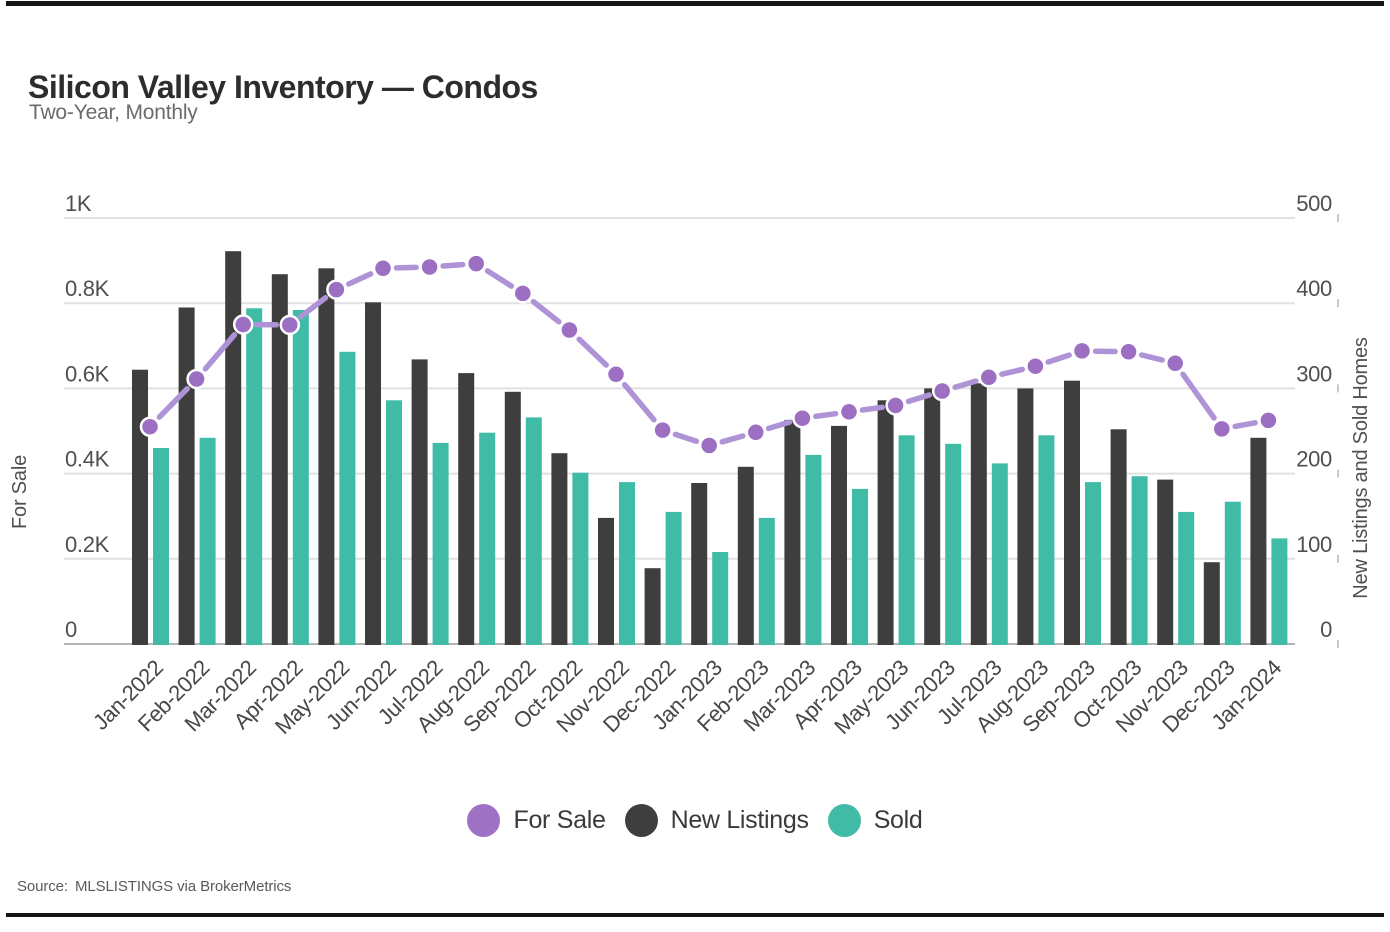 The width and height of the screenshot is (1390, 932). I want to click on right-tick-label: 500, so click(1314, 203).